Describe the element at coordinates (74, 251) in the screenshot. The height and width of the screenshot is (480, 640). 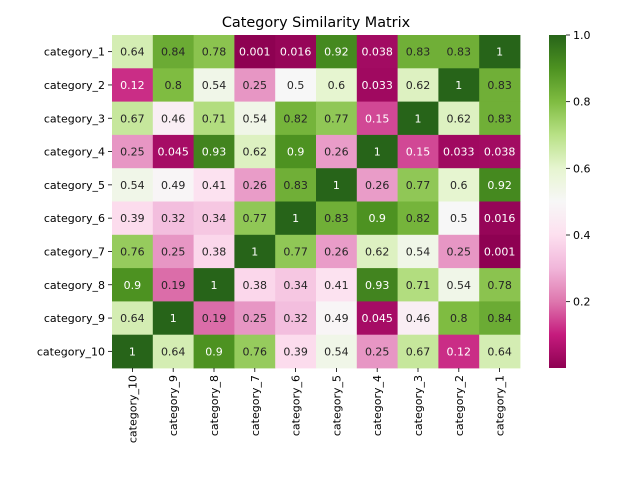
I see `y-tick-label: category_7` at that location.